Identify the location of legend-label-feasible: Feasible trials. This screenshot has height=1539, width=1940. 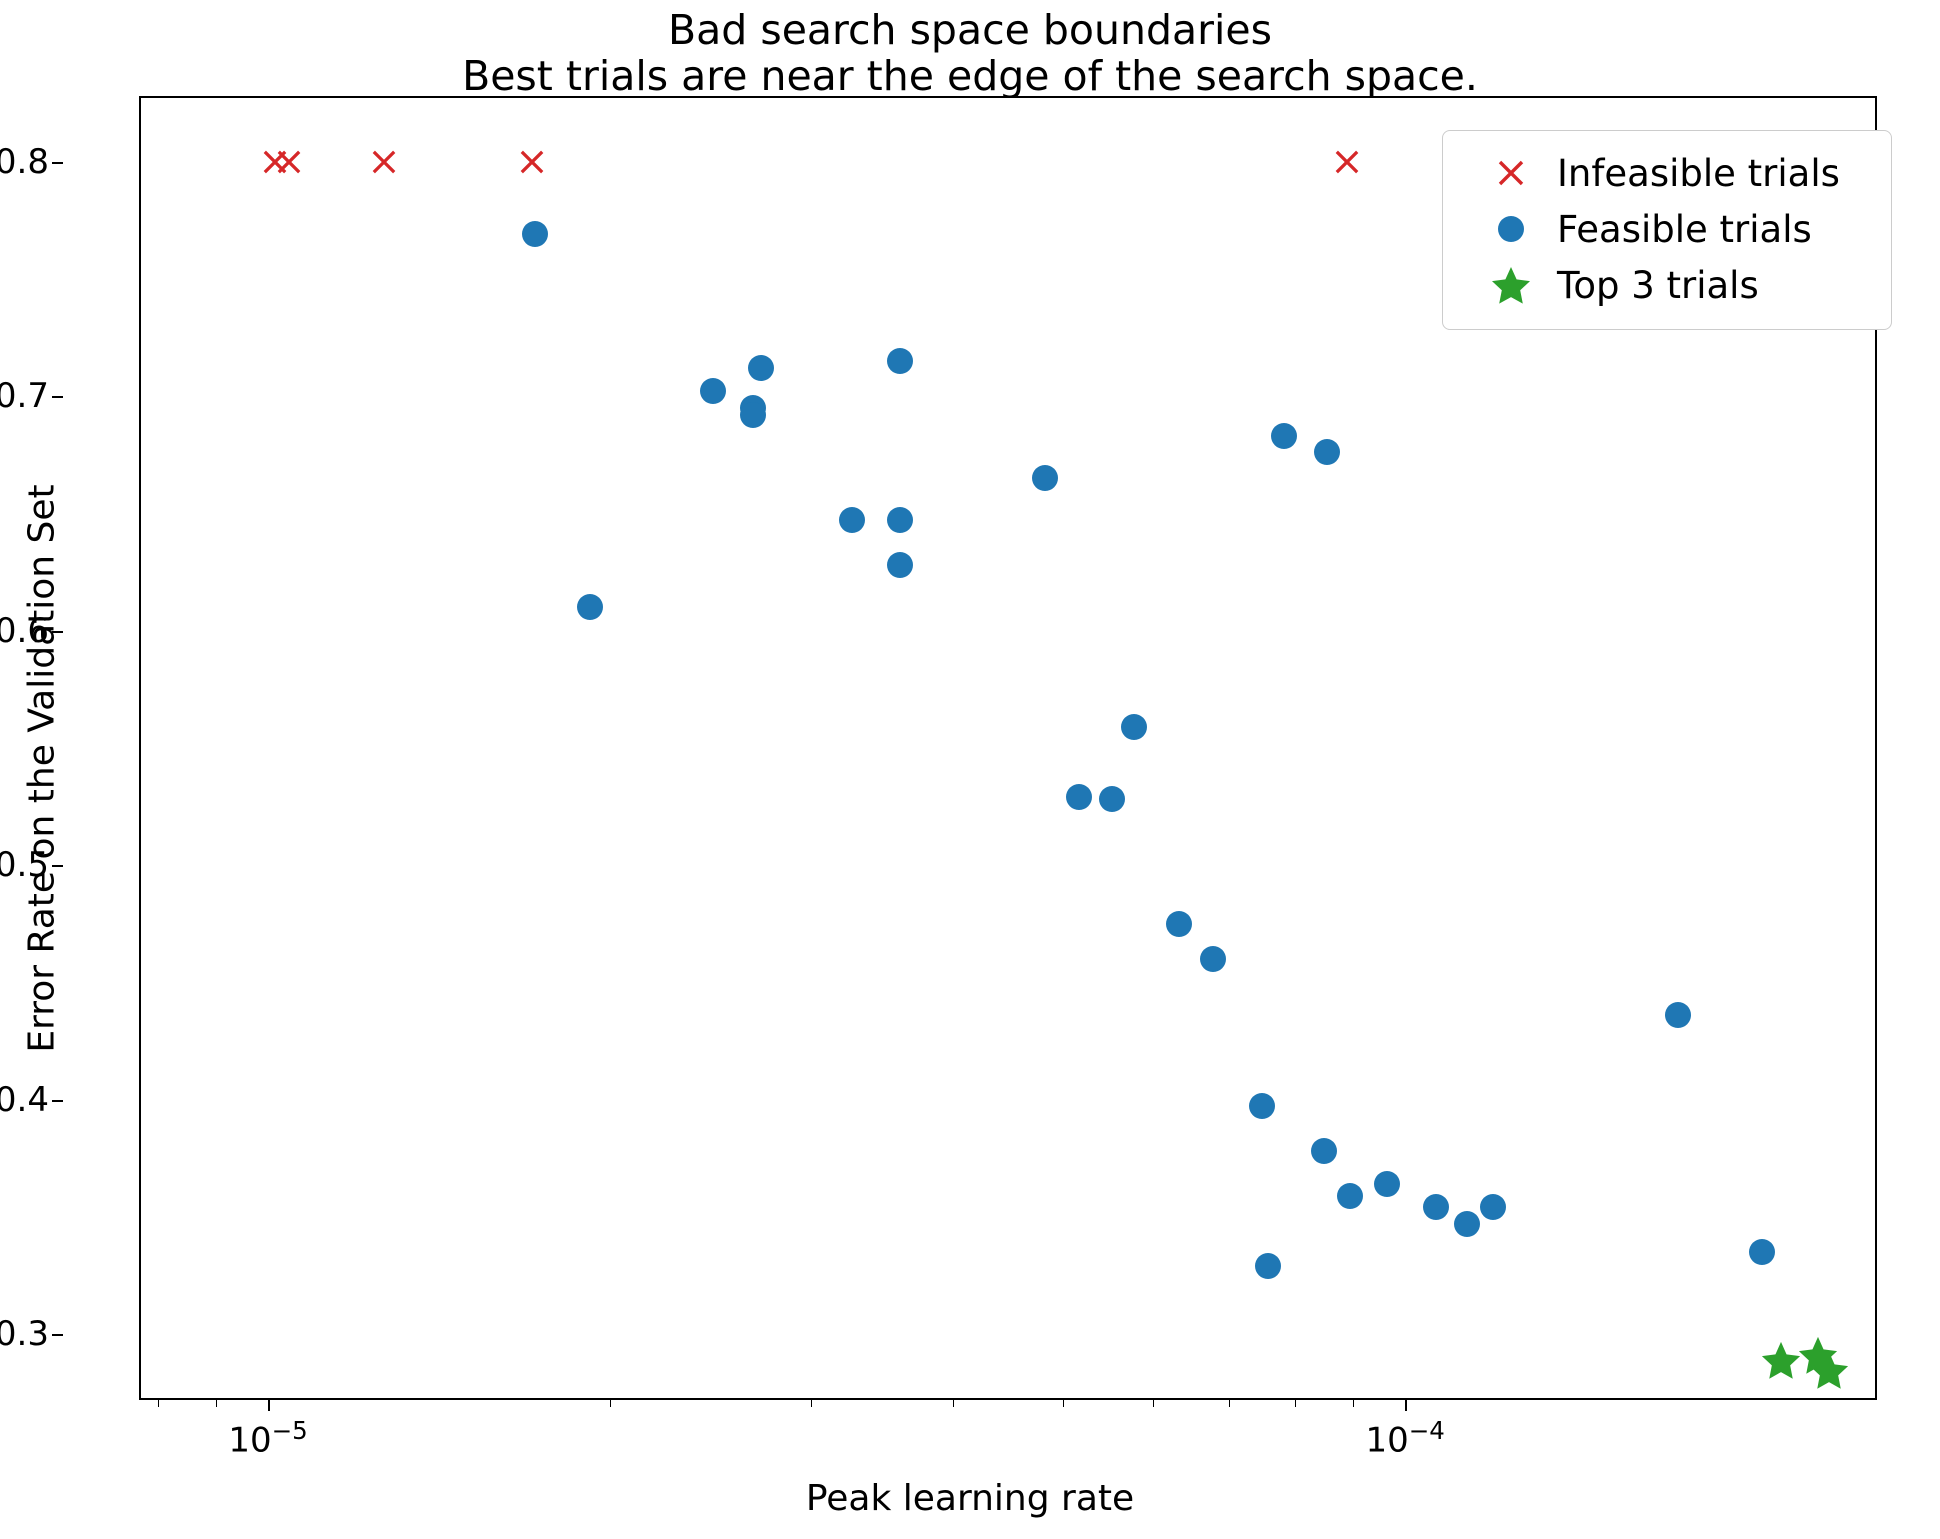
(1684, 229).